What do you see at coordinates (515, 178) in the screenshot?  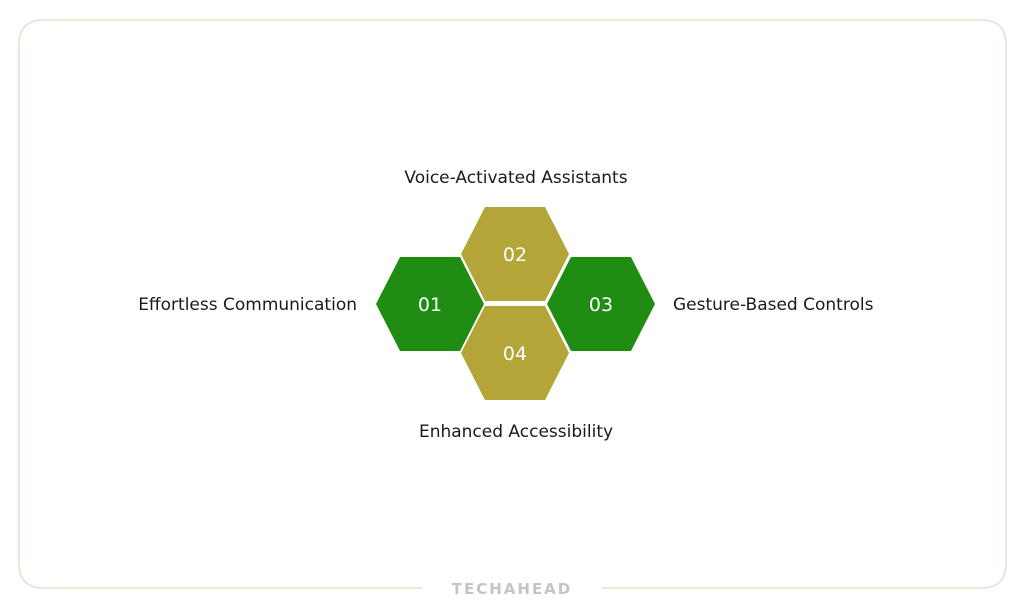 I see `label-02: Voice-Activated Assistants` at bounding box center [515, 178].